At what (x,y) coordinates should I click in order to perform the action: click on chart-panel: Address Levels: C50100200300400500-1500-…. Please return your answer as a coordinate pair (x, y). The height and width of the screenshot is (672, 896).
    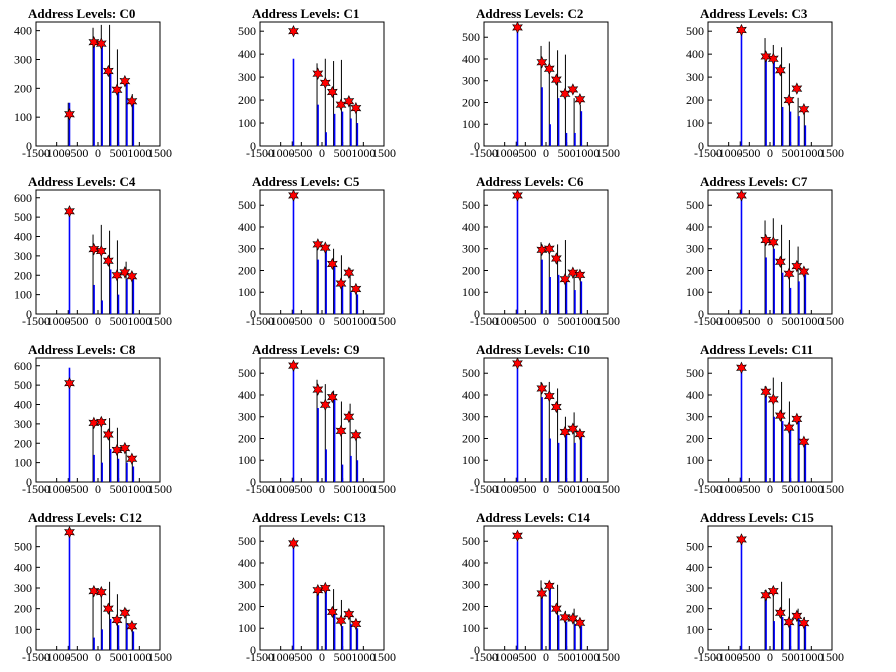
    Looking at the image, I should click on (317, 251).